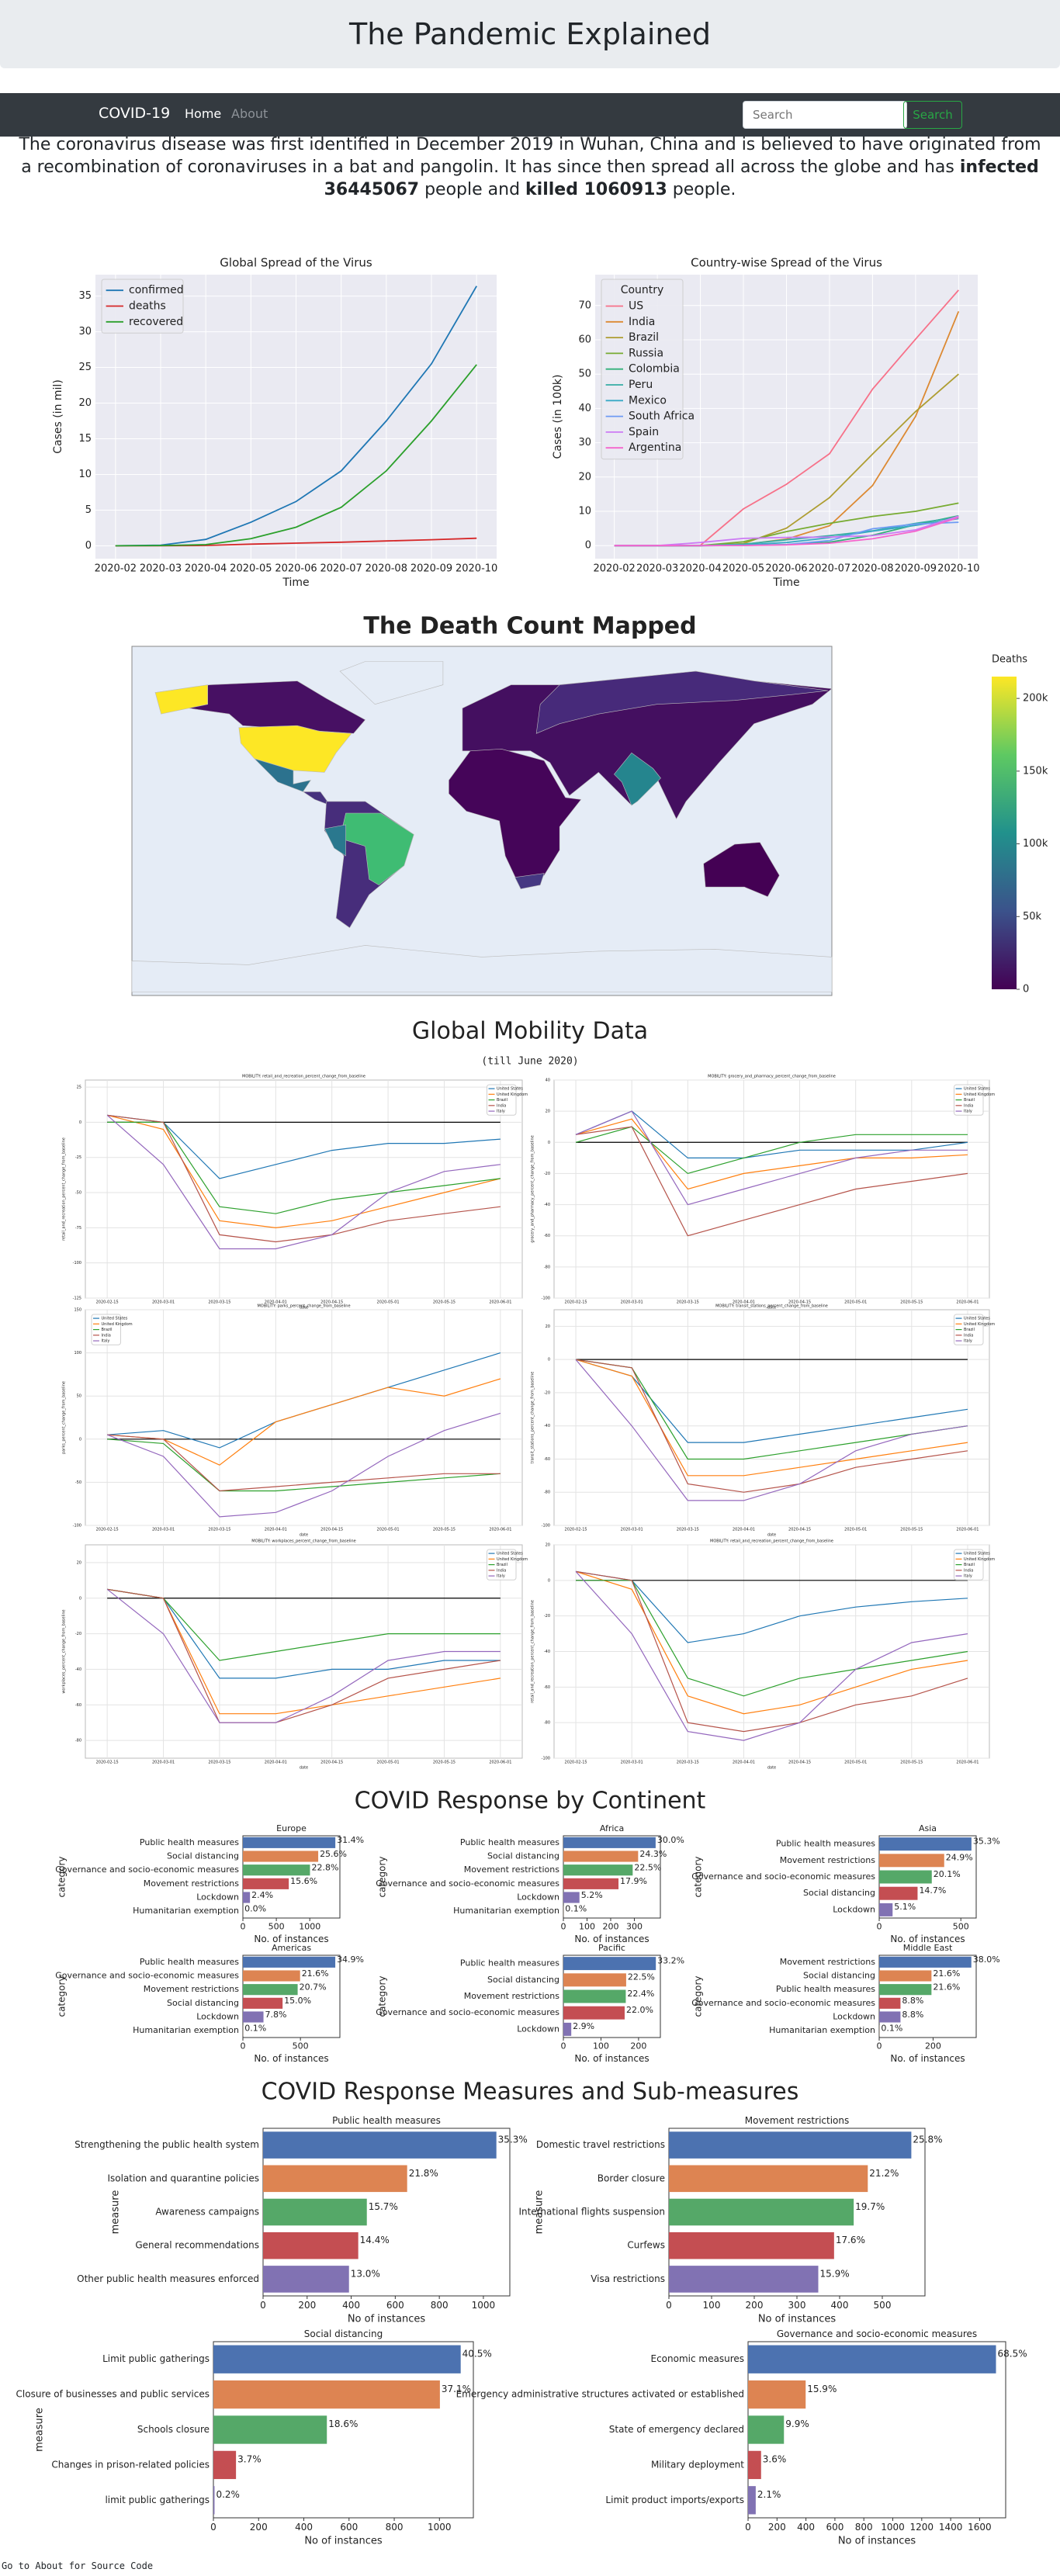 This screenshot has height=2576, width=1060. What do you see at coordinates (249, 113) in the screenshot?
I see `nav-link: About` at bounding box center [249, 113].